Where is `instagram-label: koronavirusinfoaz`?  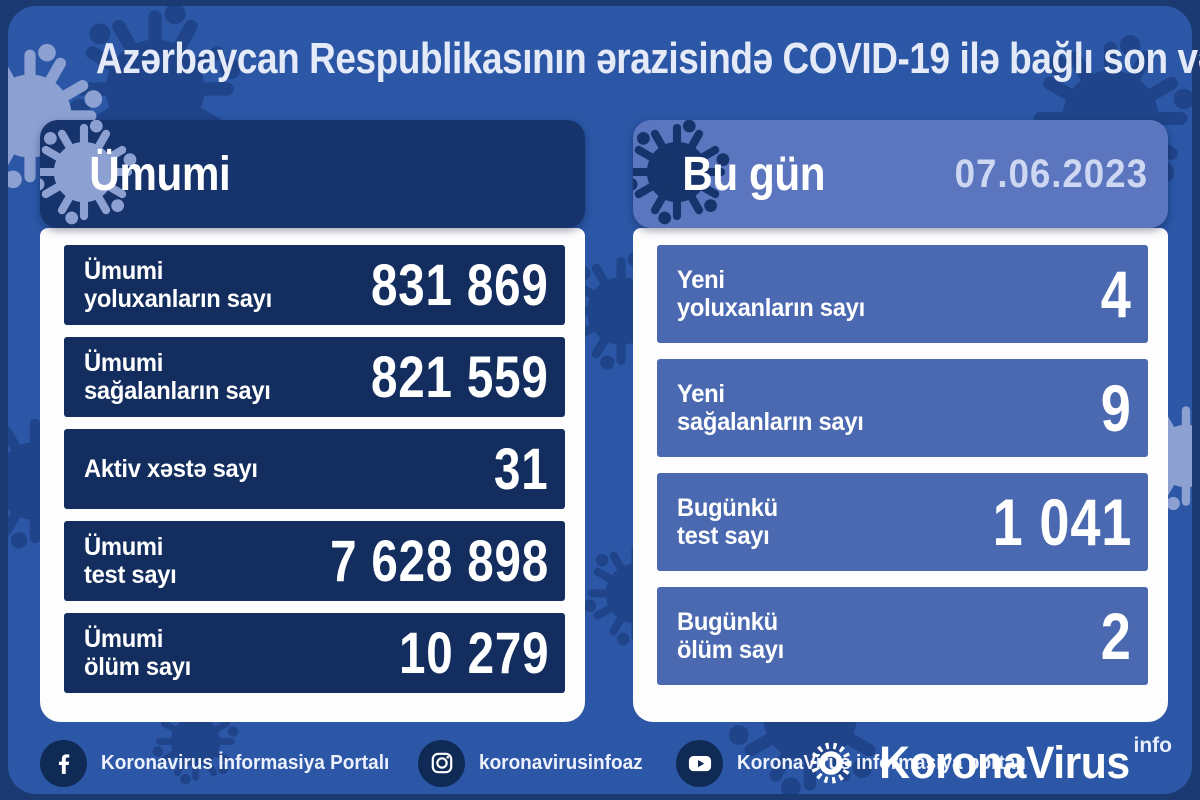
instagram-label: koronavirusinfoaz is located at coordinates (561, 762).